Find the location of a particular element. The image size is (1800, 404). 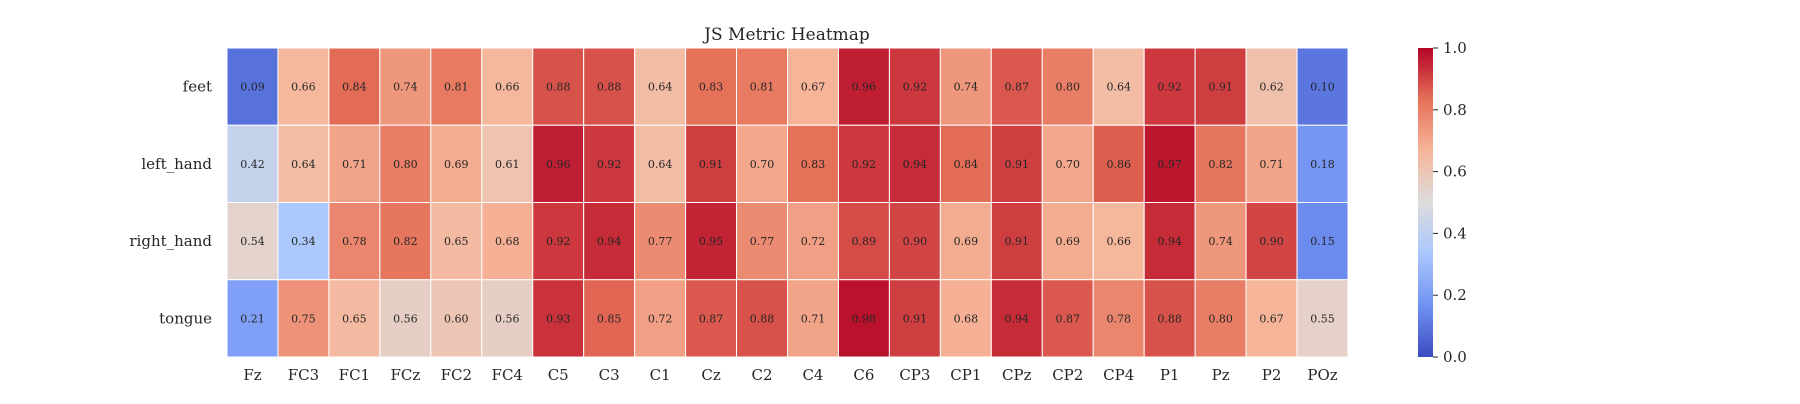

cell-value-label: 0.18 is located at coordinates (1322, 164).